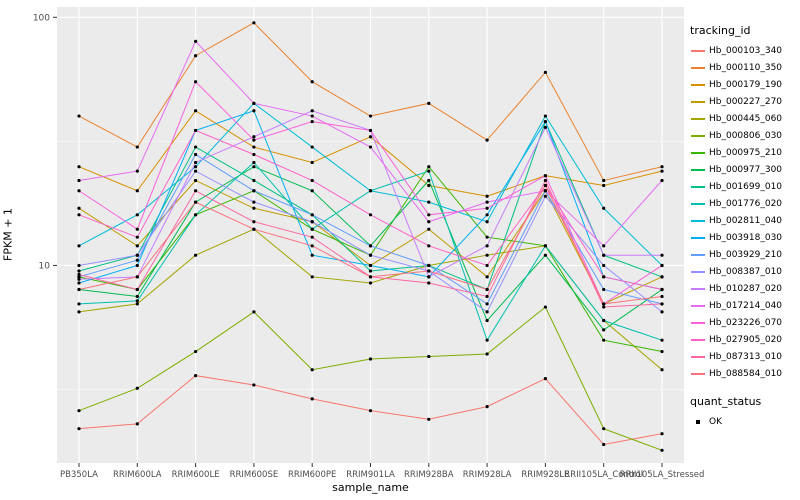 Image resolution: width=800 pixels, height=500 pixels. Describe the element at coordinates (745, 305) in the screenshot. I see `legend-item: Hb_017214_040` at that location.